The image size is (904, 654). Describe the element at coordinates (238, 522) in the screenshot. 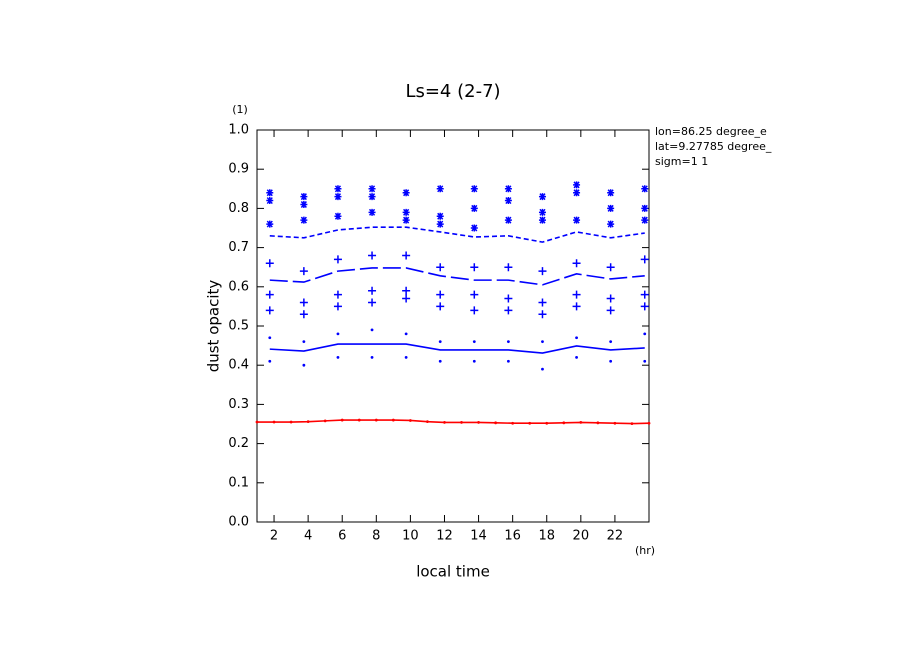

I see `y-tick-label: 0.0` at that location.